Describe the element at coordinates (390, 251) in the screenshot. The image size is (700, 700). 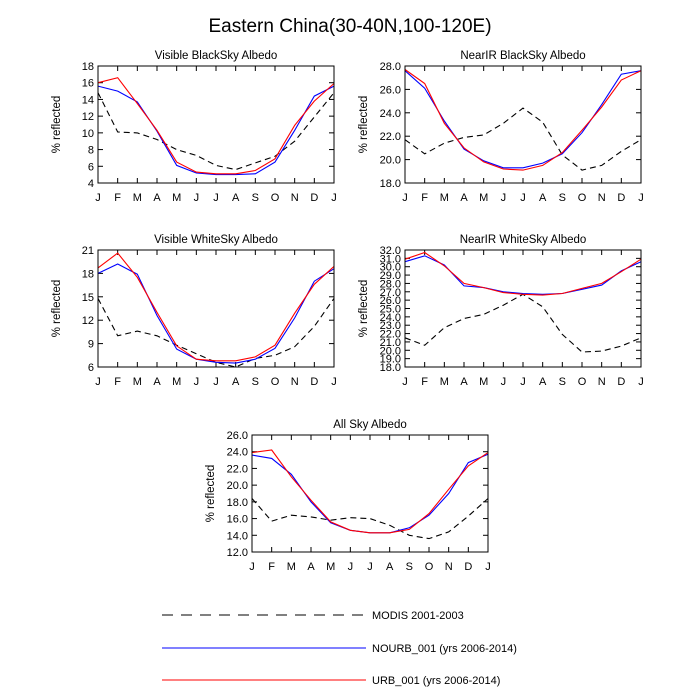
I see `y-tick-label: 32.0` at that location.